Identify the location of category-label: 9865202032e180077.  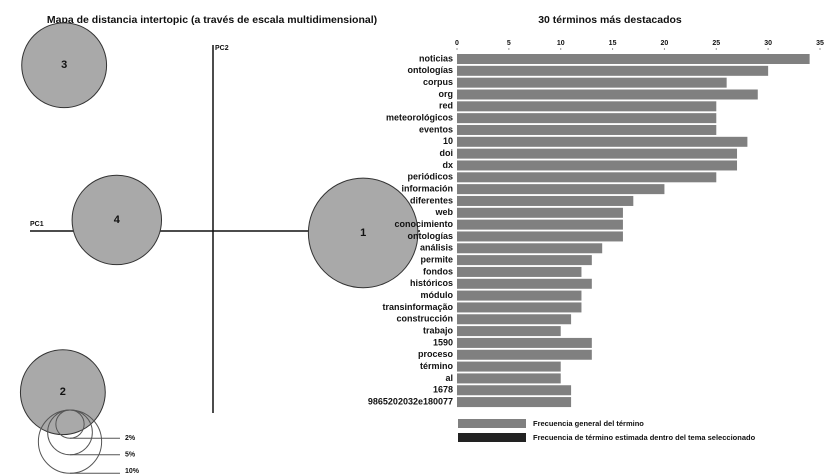
(410, 401).